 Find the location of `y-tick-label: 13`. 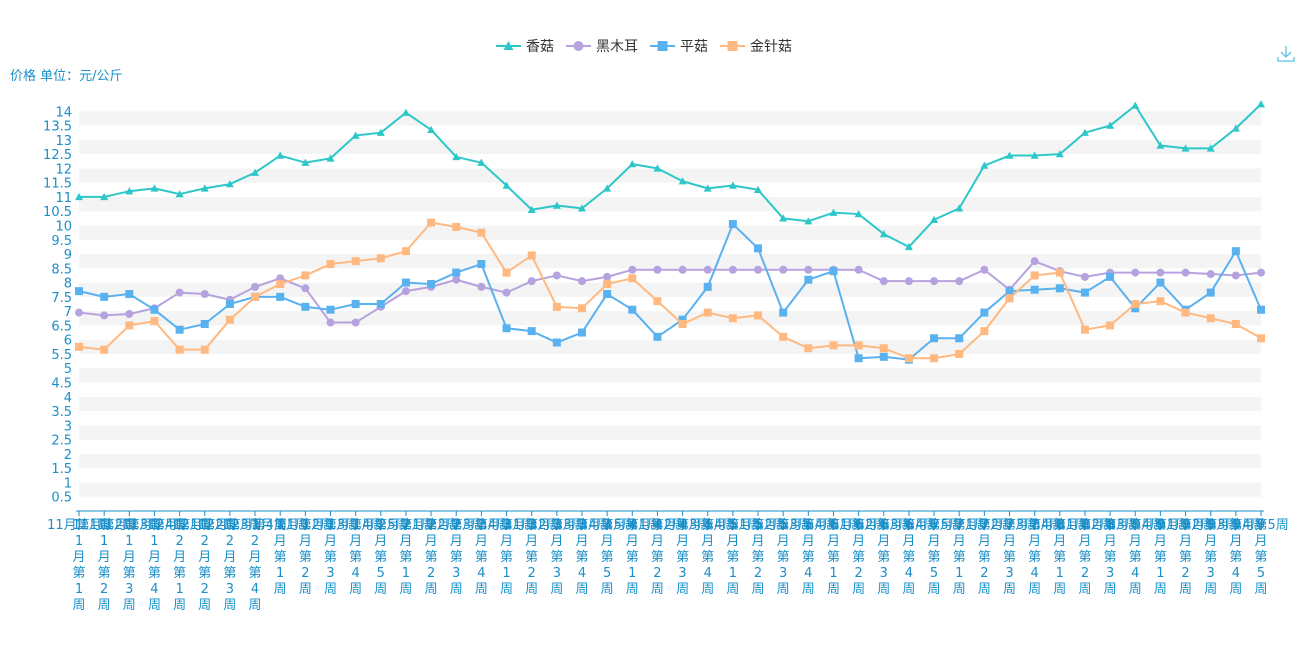

y-tick-label: 13 is located at coordinates (63, 141).